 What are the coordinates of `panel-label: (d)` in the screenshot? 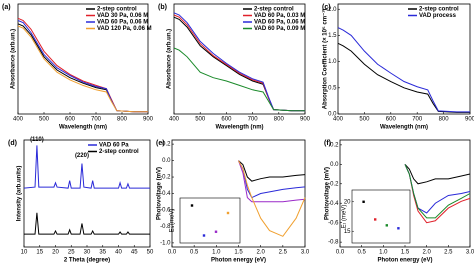 It's located at (12, 143).